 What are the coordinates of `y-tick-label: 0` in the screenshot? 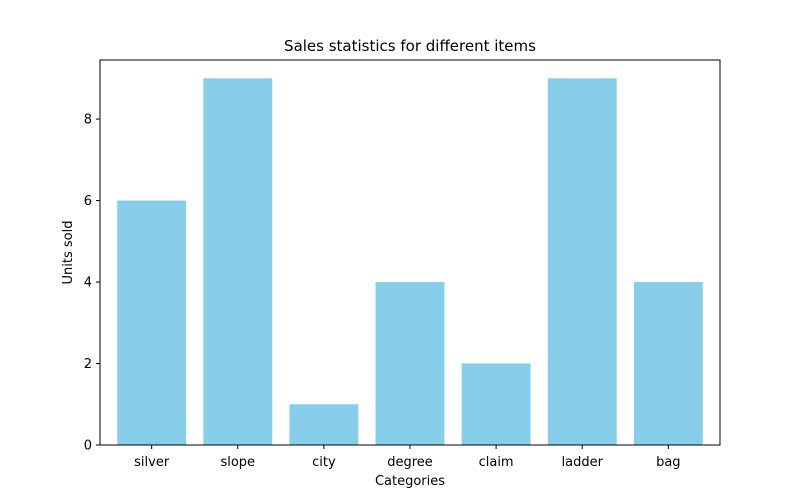 It's located at (88, 446).